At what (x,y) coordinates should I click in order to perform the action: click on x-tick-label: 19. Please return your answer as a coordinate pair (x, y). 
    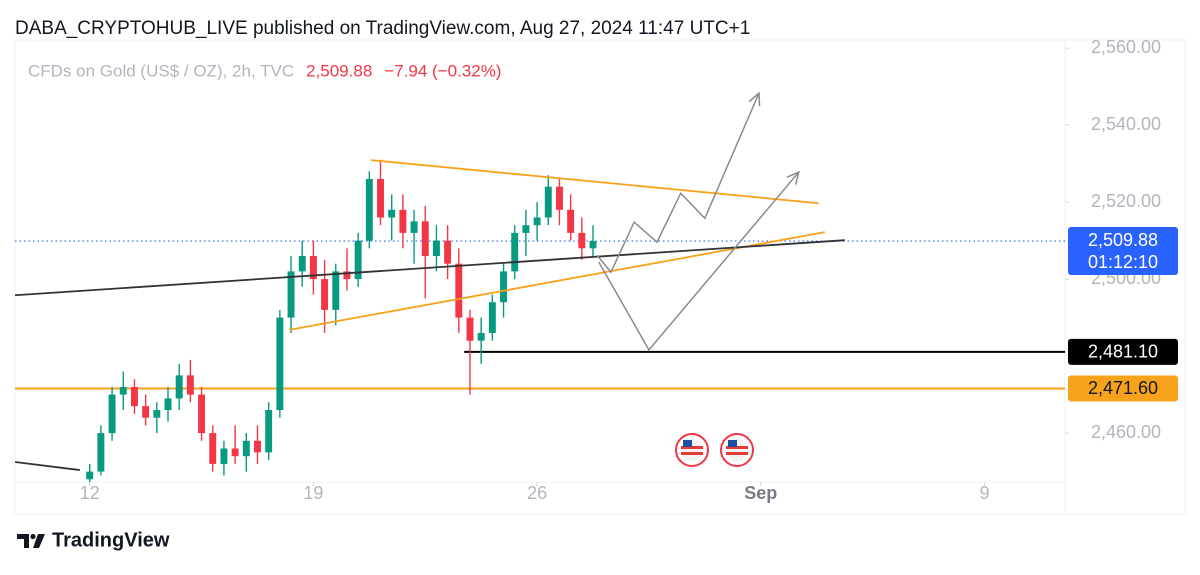
    Looking at the image, I should click on (313, 493).